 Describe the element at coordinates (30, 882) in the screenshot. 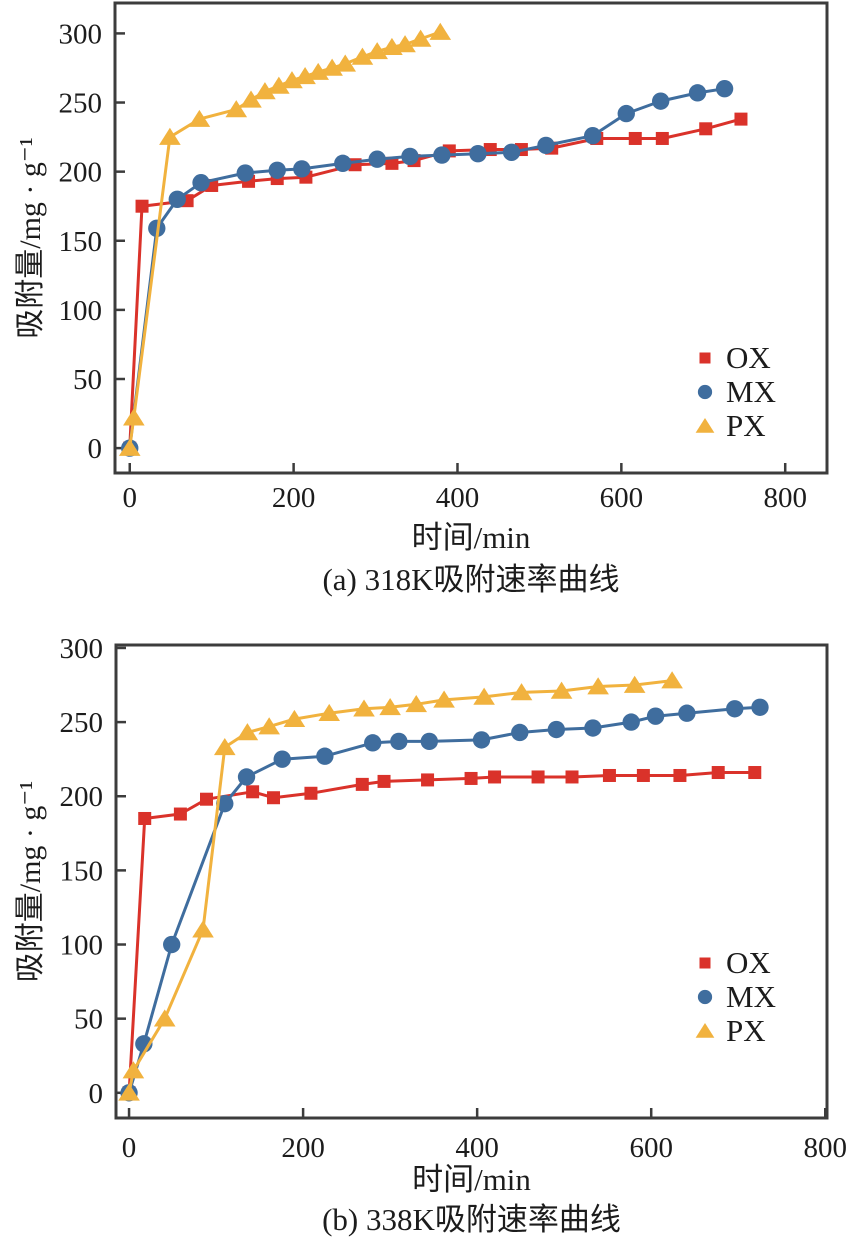

I see `y-axis-label: 吸附量/mg · g⁻¹` at that location.